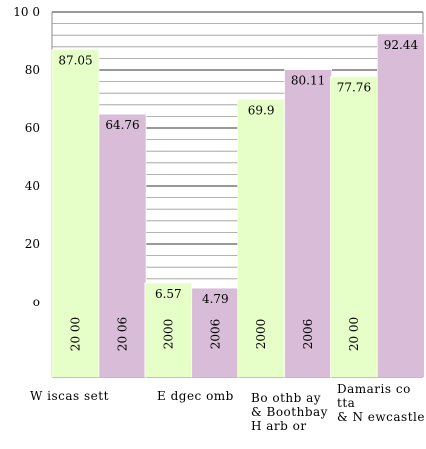  I want to click on data-label: 80.11, so click(308, 81).